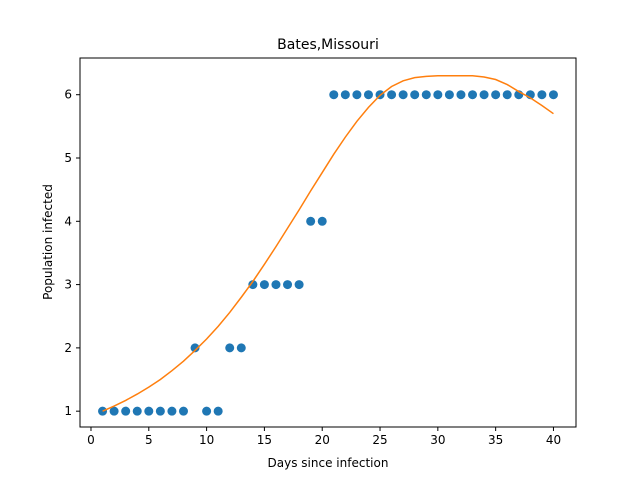  What do you see at coordinates (495, 440) in the screenshot?
I see `x-tick-label: 35` at bounding box center [495, 440].